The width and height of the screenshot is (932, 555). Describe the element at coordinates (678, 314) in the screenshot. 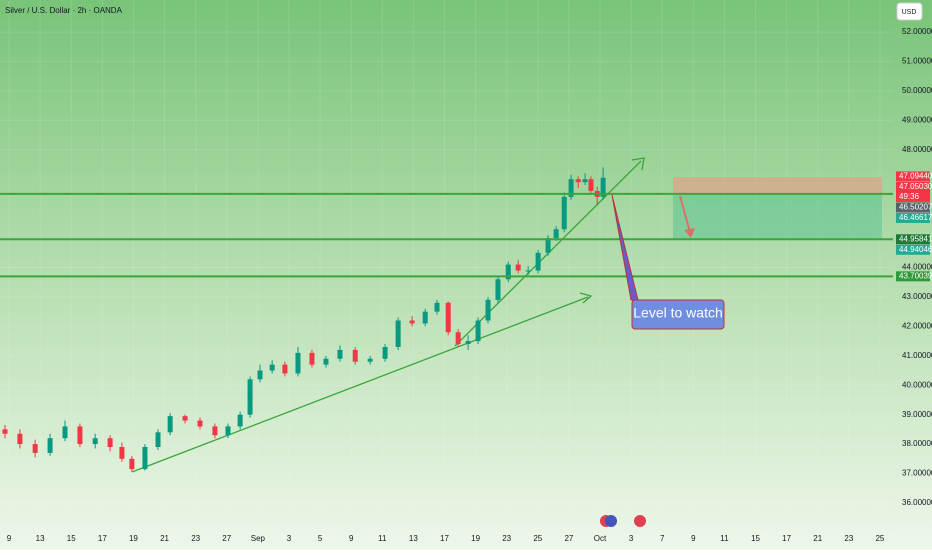

I see `callout-box` at that location.